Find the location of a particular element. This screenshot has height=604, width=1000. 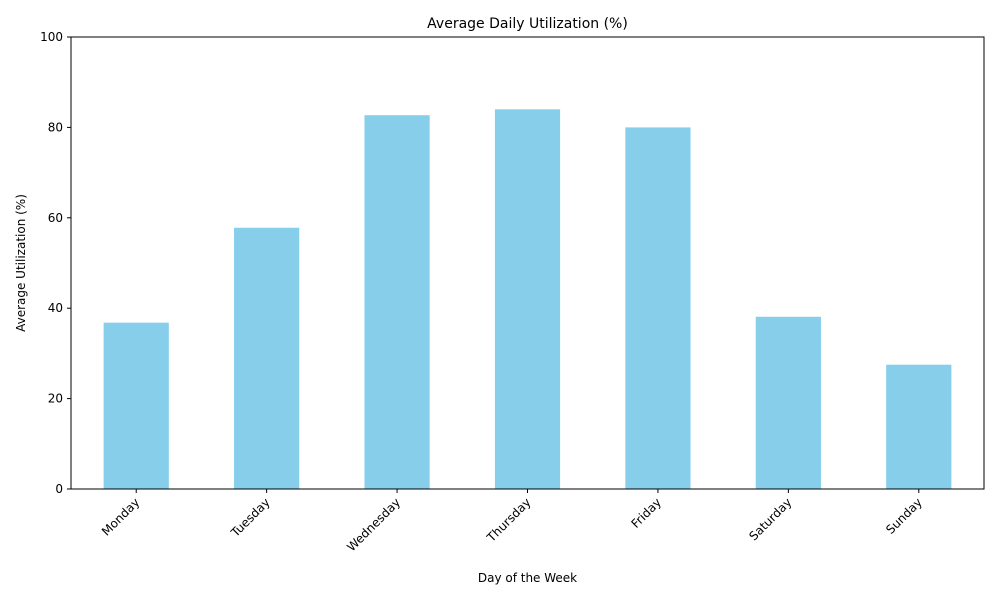

x-axis-label: Day of the Week is located at coordinates (527, 578).